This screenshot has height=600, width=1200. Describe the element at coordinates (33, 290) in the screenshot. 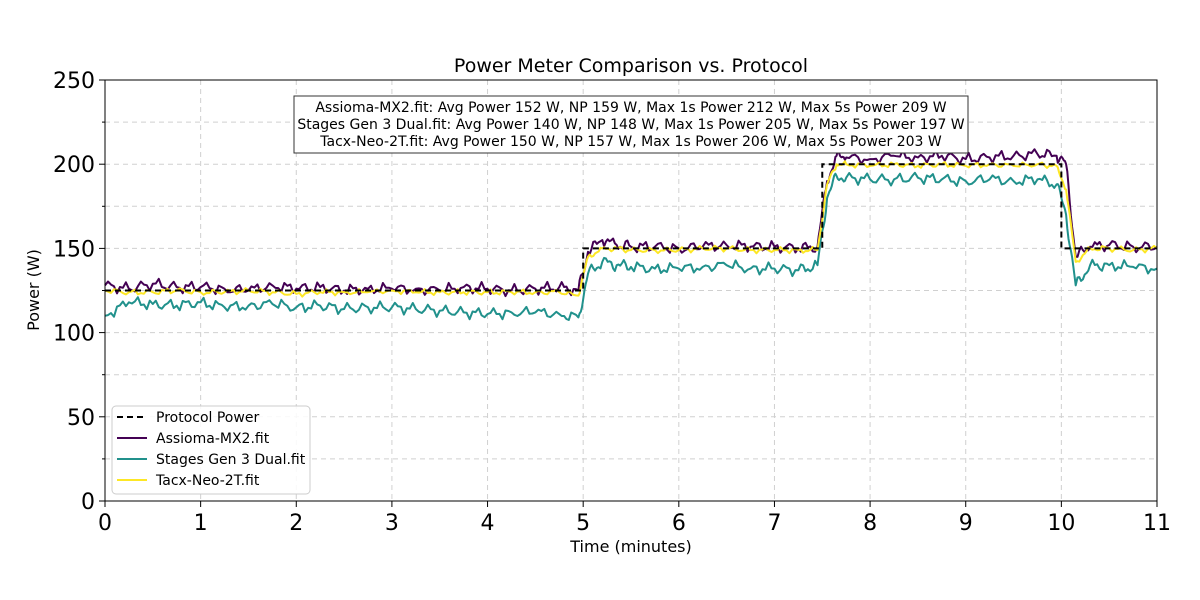

I see `y-axis-label: Power (W)` at that location.